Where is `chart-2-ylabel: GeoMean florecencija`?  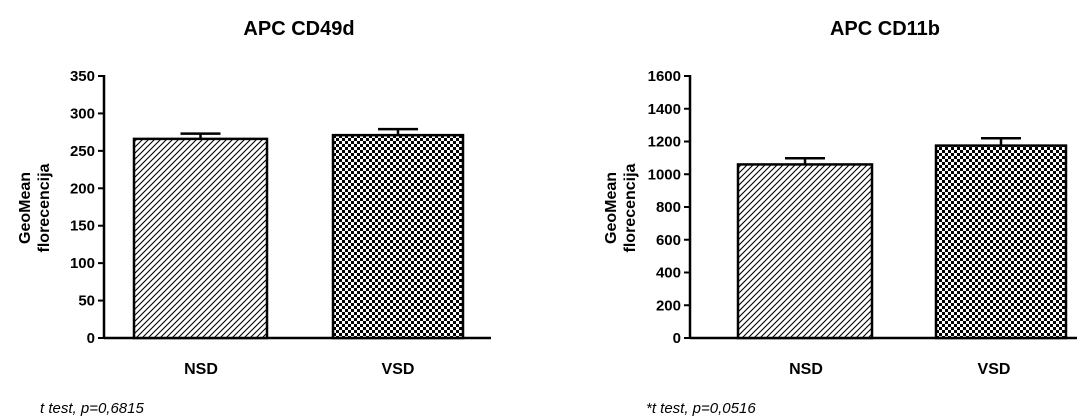 chart-2-ylabel: GeoMean florecencija is located at coordinates (621, 207).